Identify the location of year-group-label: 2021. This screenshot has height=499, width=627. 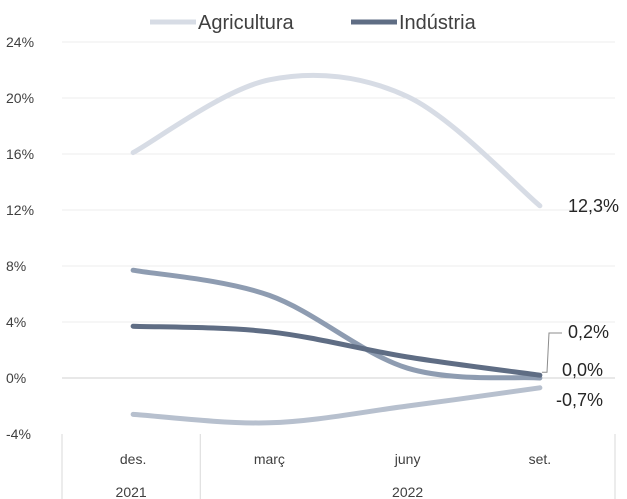
(131, 491).